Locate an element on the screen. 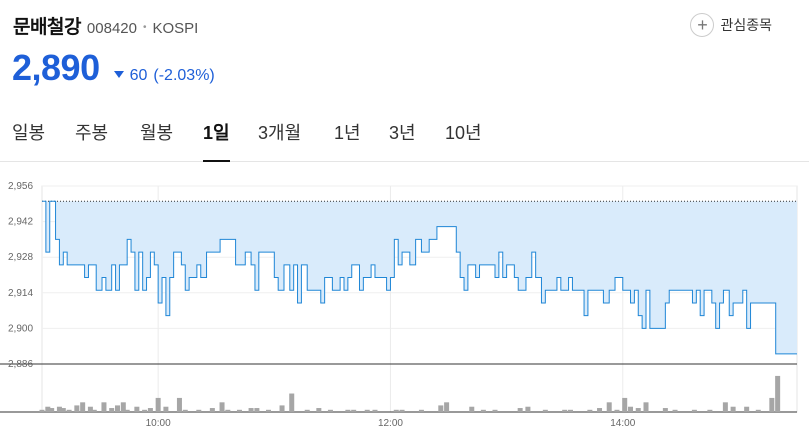 The image size is (809, 439). y-tick-label: 2,956 is located at coordinates (20, 186).